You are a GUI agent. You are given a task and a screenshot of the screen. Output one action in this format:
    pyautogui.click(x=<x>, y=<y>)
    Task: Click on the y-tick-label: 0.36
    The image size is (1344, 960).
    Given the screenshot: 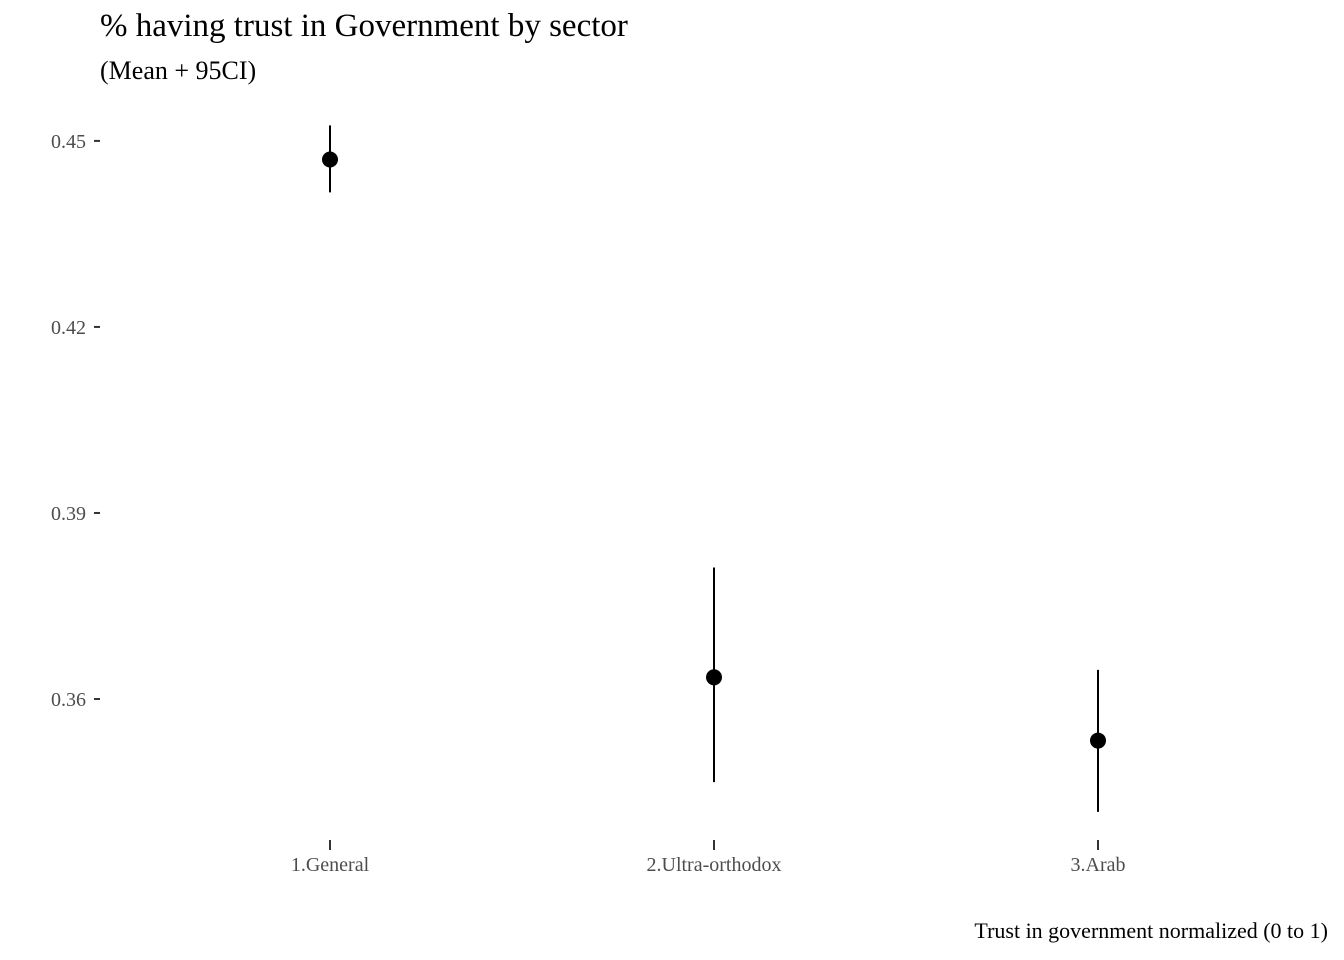 What is the action you would take?
    pyautogui.click(x=68, y=700)
    